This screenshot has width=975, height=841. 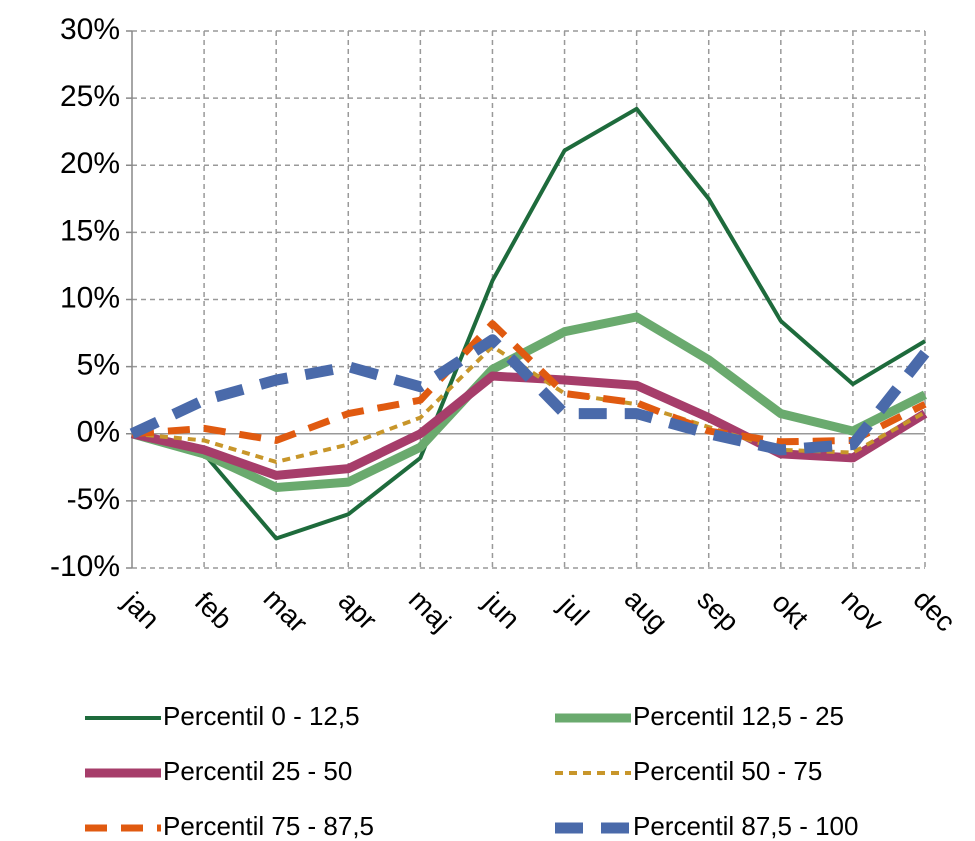 What do you see at coordinates (286, 610) in the screenshot?
I see `x-tick-label: mar` at bounding box center [286, 610].